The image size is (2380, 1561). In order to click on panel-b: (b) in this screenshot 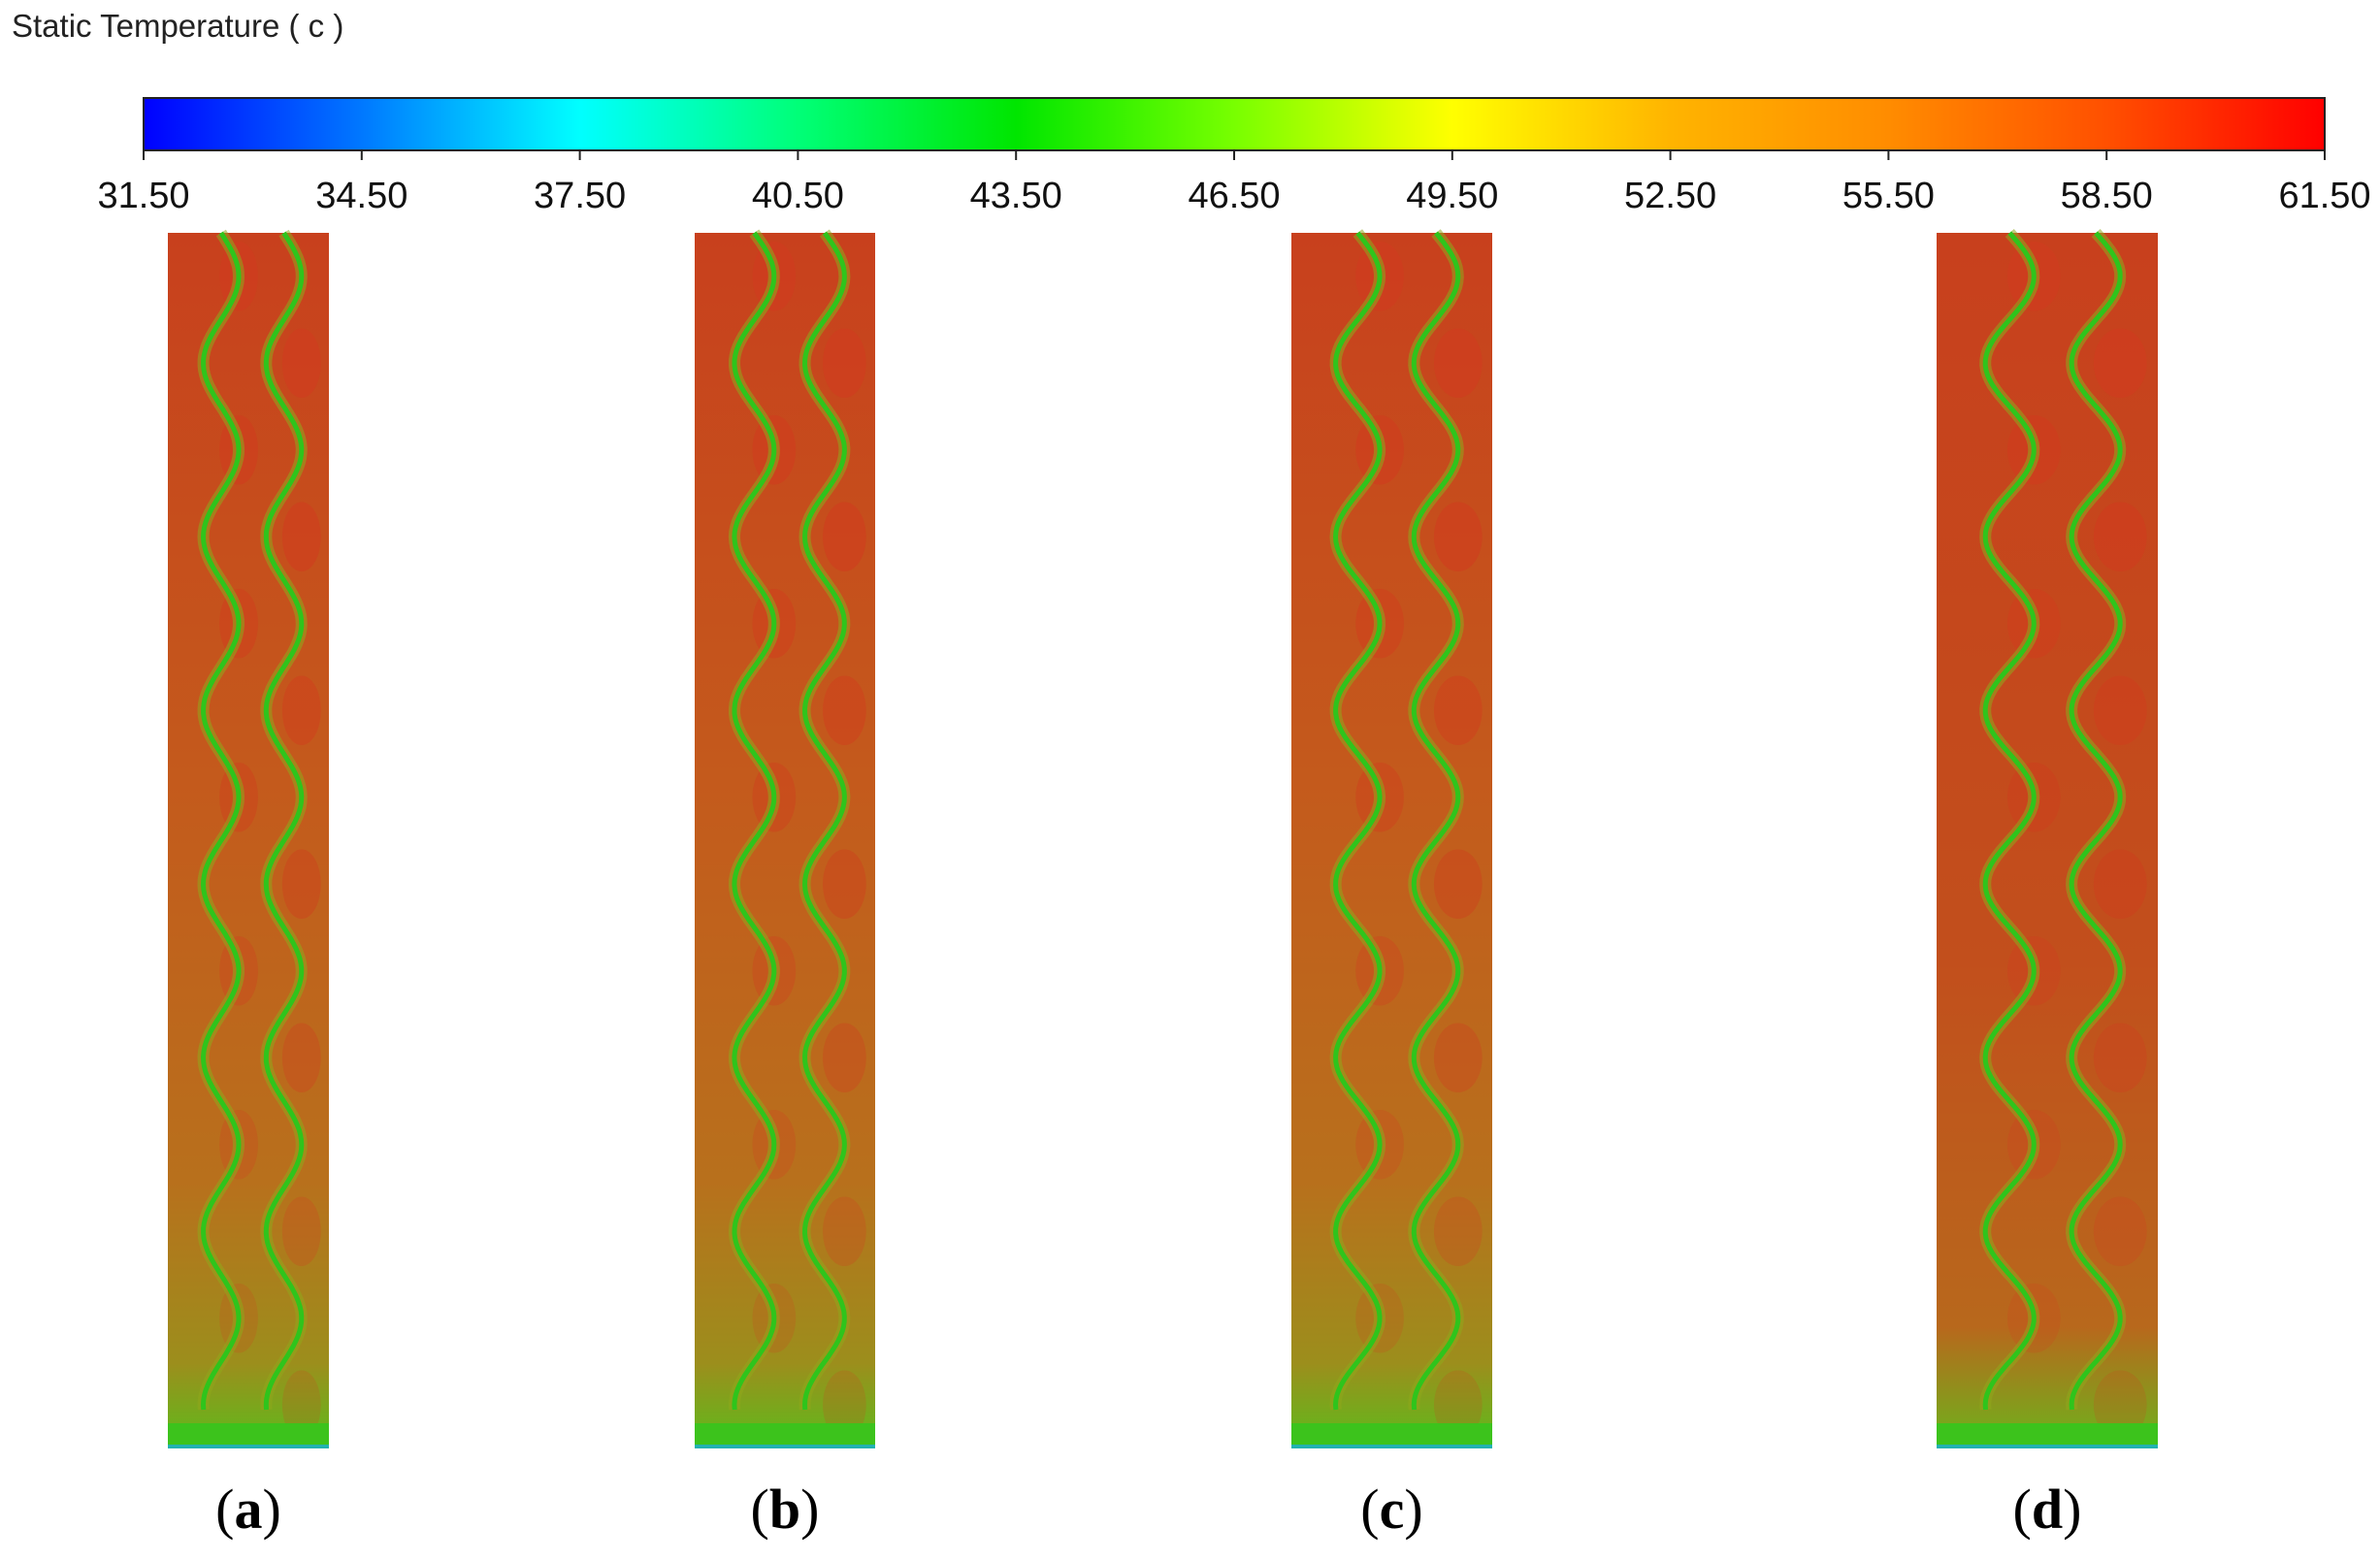, I will do `click(785, 885)`.